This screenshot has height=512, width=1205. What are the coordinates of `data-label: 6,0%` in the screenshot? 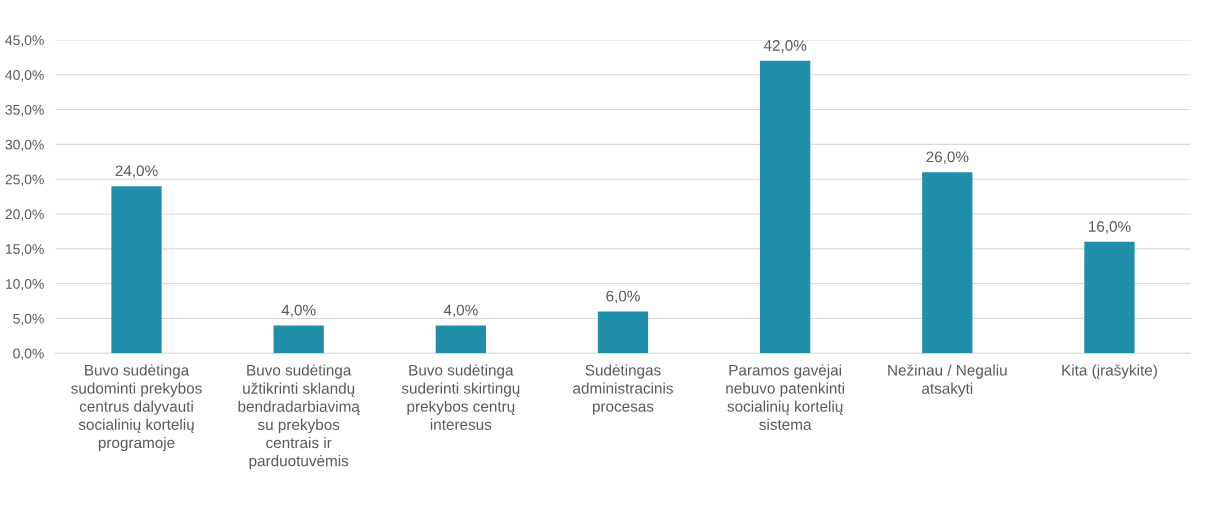 It's located at (623, 297).